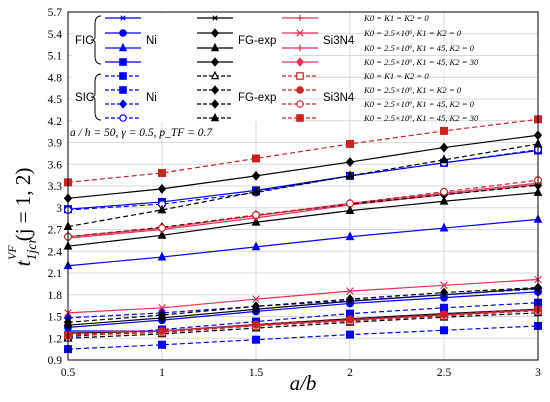 This screenshot has height=402, width=550. I want to click on y-tick-label-15: 5.4, so click(55, 35).